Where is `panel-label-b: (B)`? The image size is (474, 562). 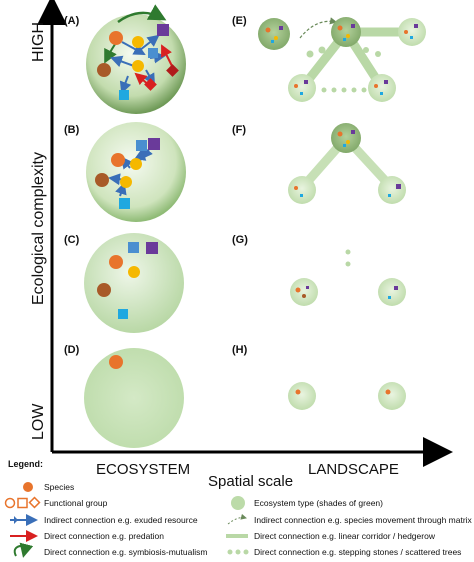
panel-label-b: (B) is located at coordinates (72, 130).